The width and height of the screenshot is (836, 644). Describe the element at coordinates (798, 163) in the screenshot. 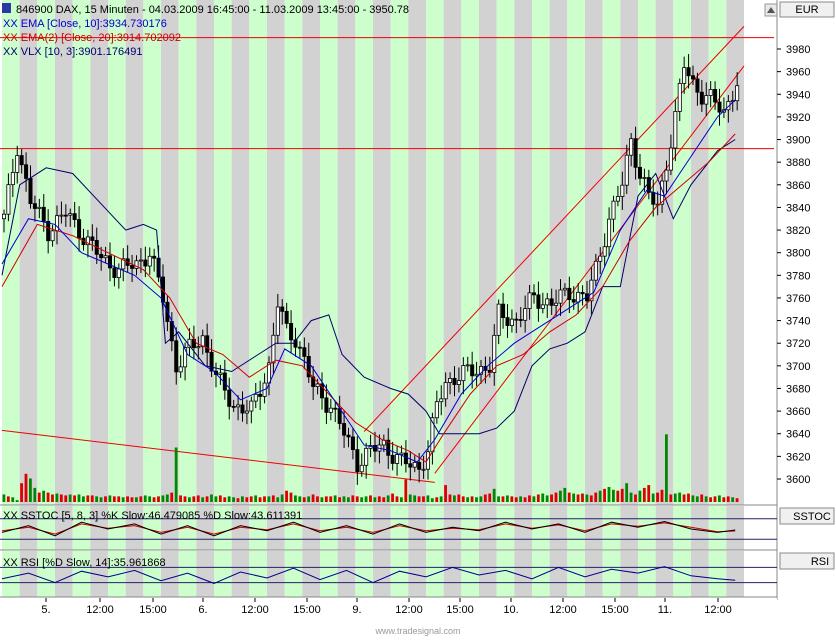

I see `price-tick-label: 3880` at that location.